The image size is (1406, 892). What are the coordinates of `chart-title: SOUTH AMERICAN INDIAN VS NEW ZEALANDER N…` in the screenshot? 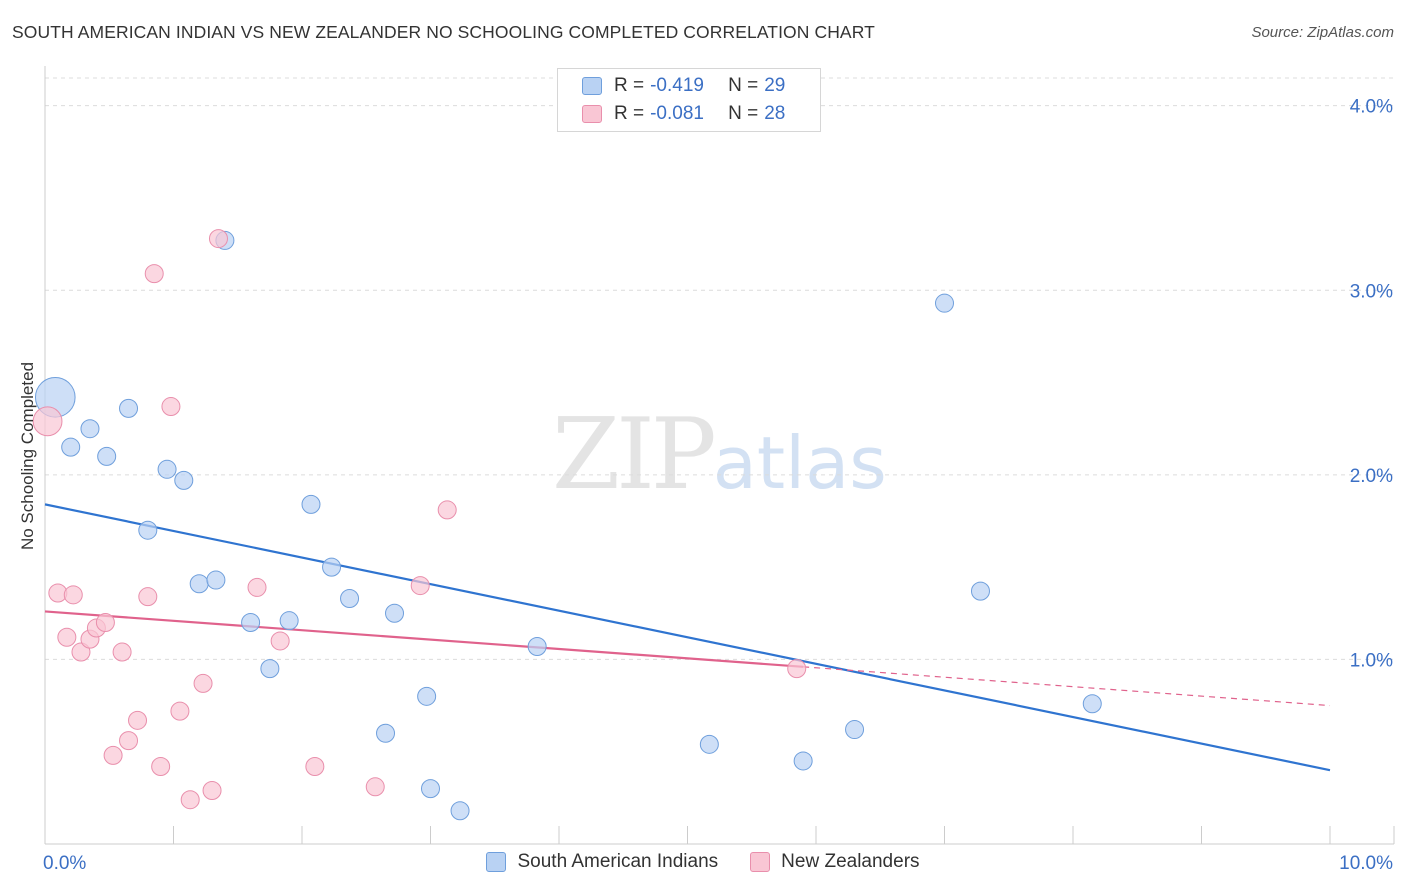 It's located at (443, 32).